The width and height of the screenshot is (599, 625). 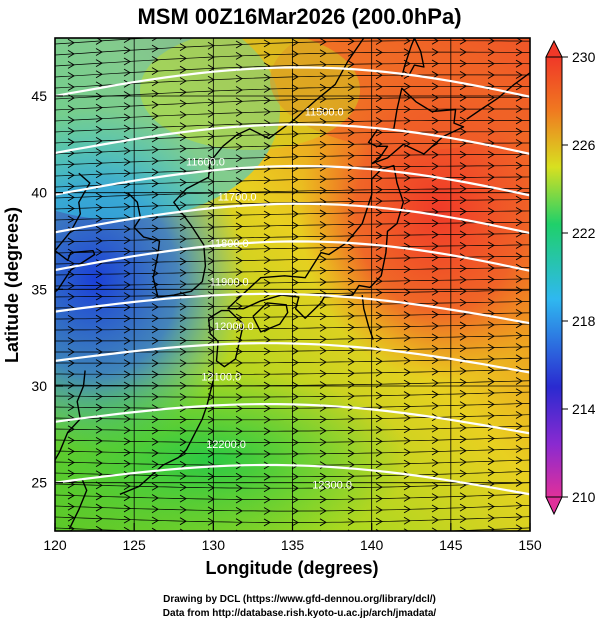 What do you see at coordinates (292, 256) in the screenshot?
I see `height-contour` at bounding box center [292, 256].